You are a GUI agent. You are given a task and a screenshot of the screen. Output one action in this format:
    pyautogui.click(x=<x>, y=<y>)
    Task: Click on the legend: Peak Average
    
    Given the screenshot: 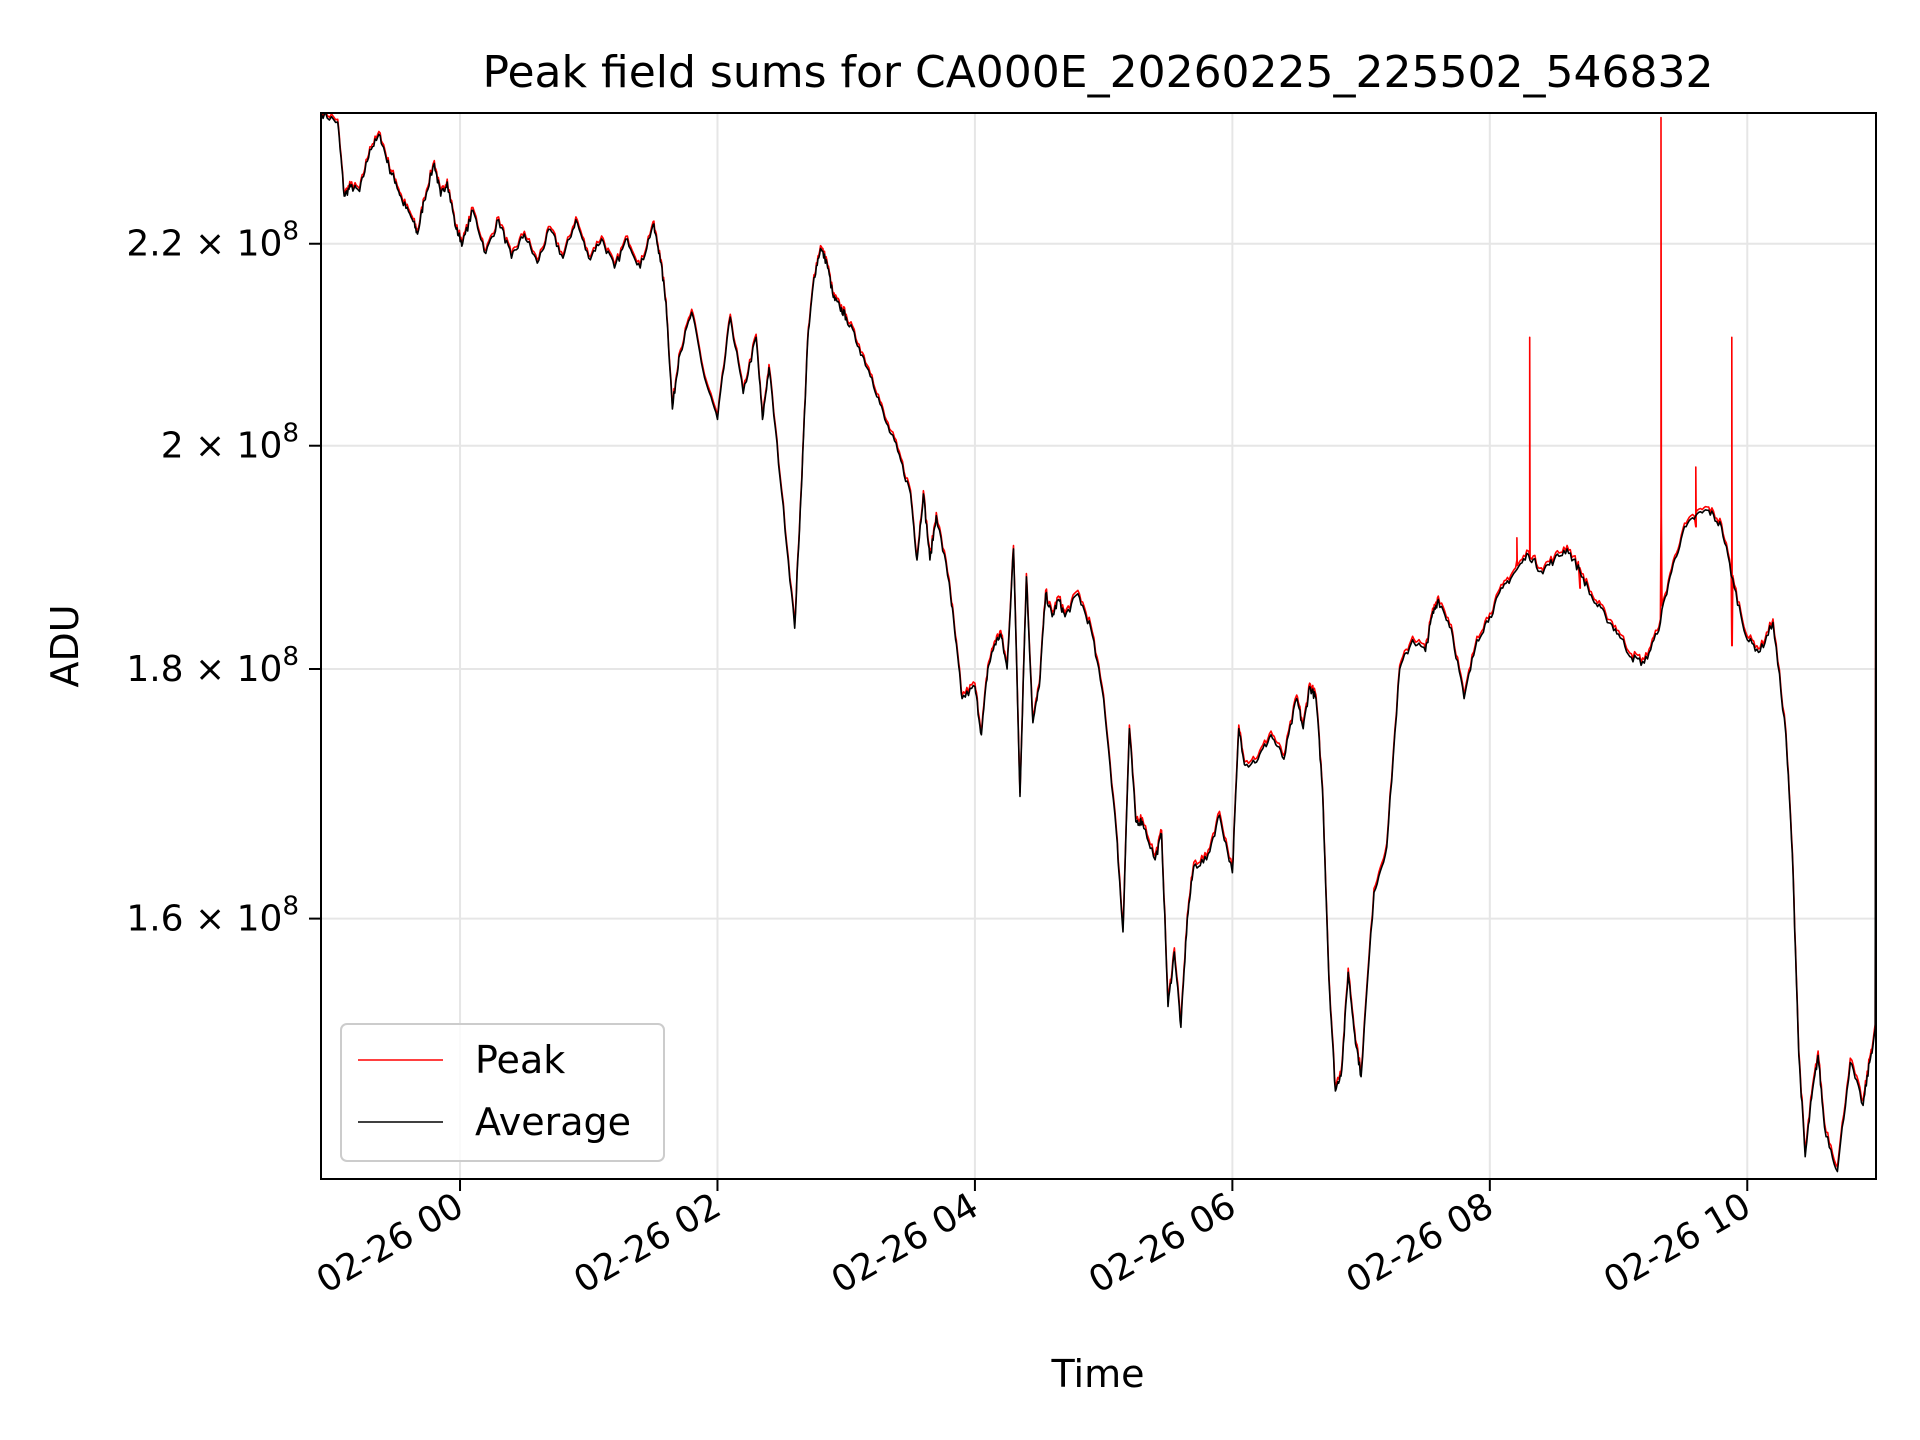 What is the action you would take?
    pyautogui.click(x=502, y=1092)
    